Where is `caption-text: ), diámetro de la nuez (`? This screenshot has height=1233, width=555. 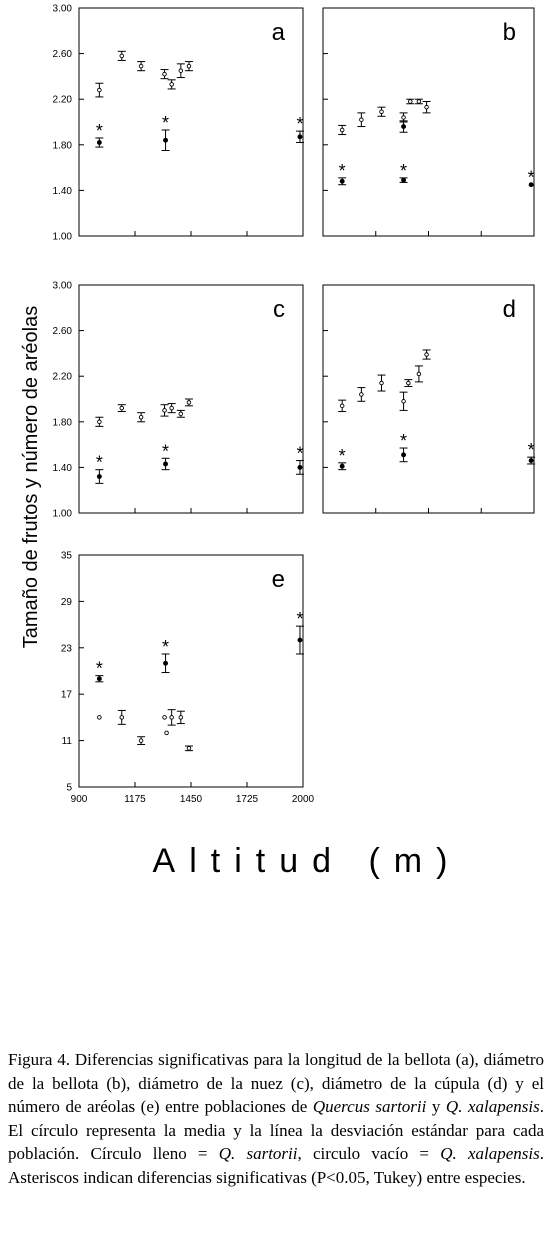 caption-text: ), diámetro de la nuez ( is located at coordinates (208, 1083).